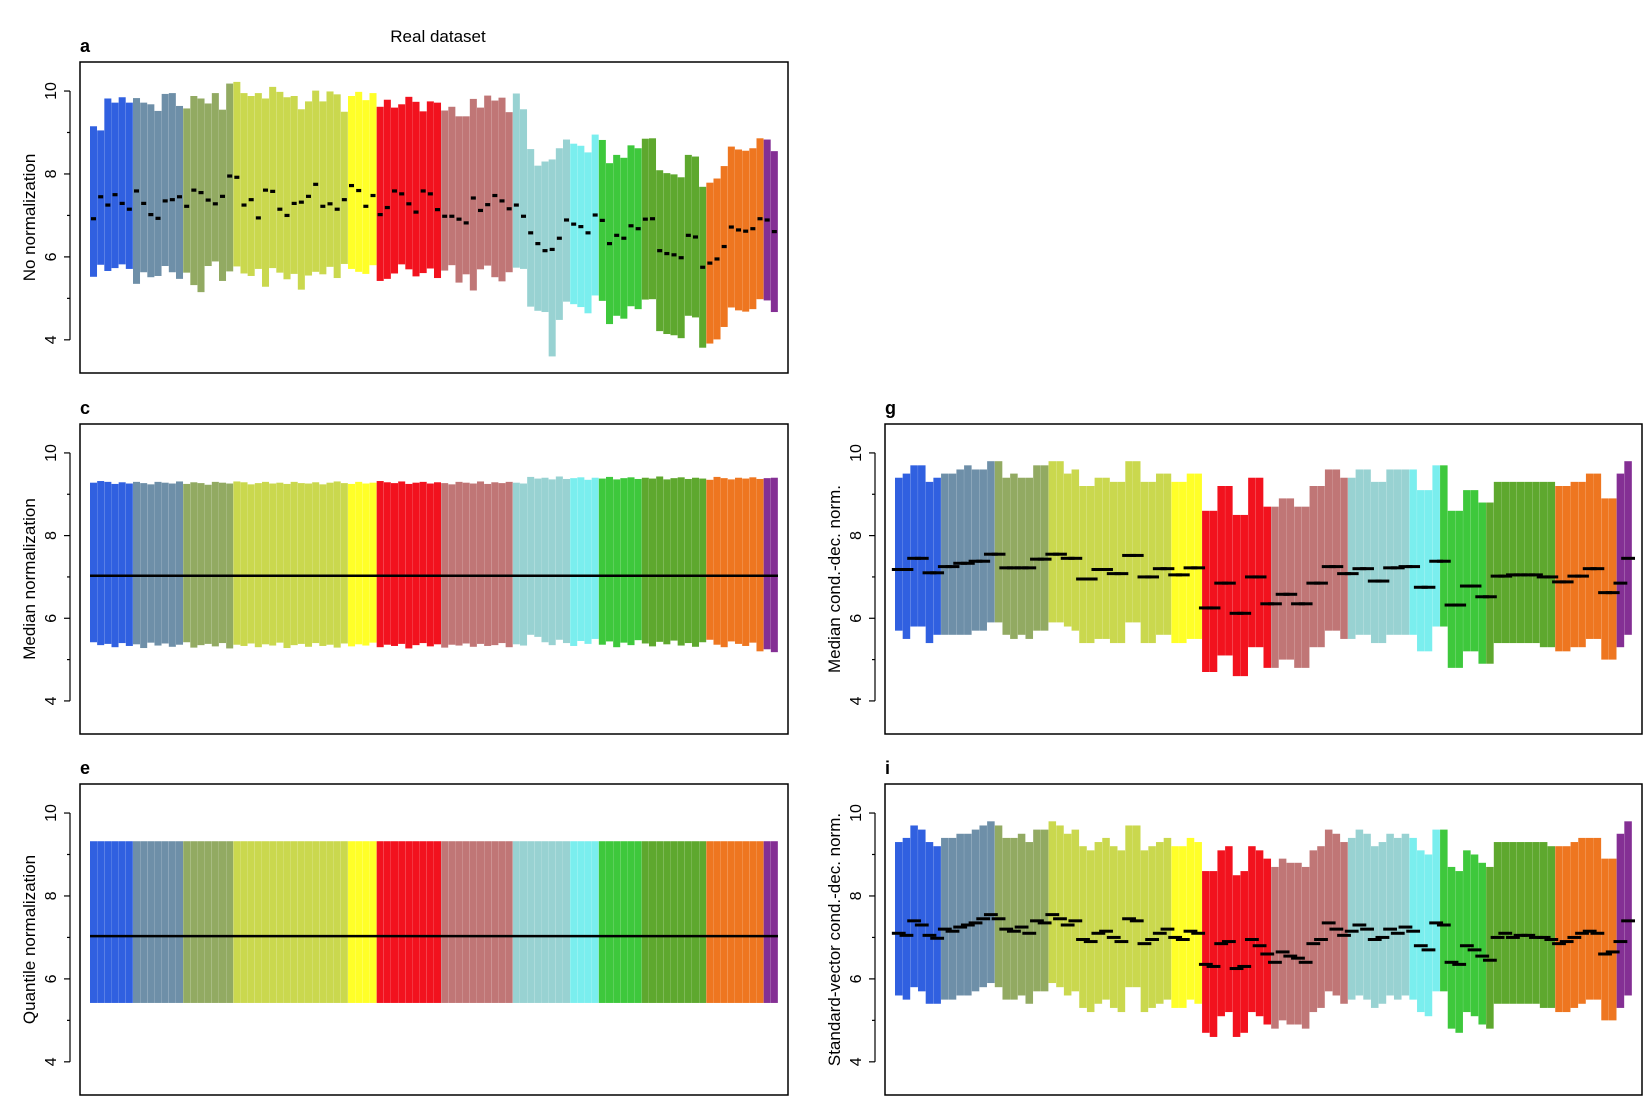 The width and height of the screenshot is (1650, 1110). Describe the element at coordinates (856, 453) in the screenshot. I see `y-tick-label-g: 10` at that location.